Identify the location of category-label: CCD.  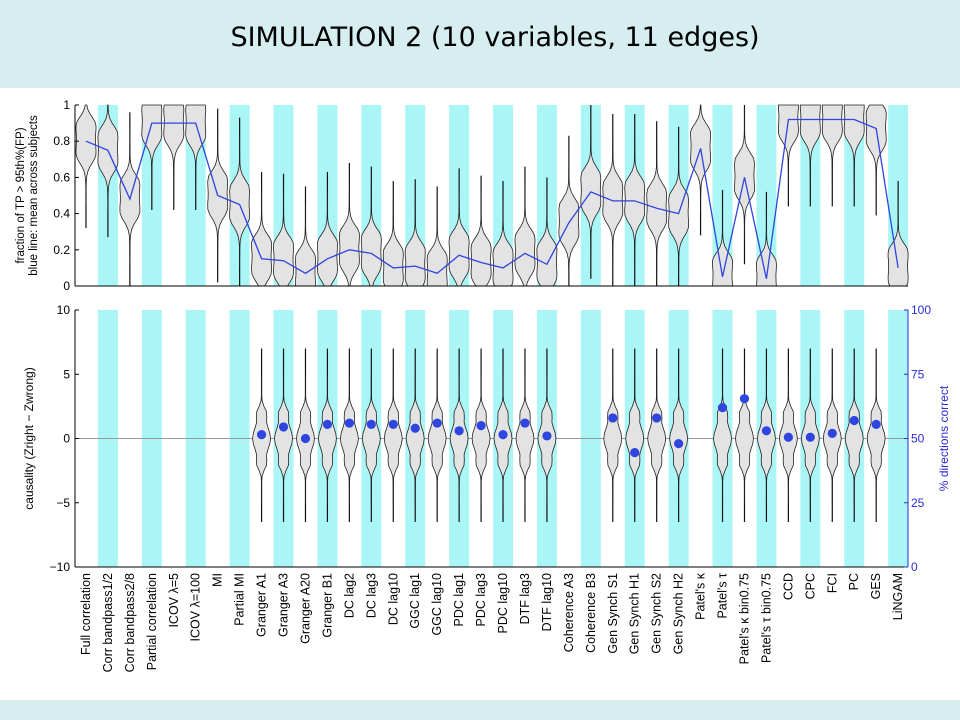
(788, 586).